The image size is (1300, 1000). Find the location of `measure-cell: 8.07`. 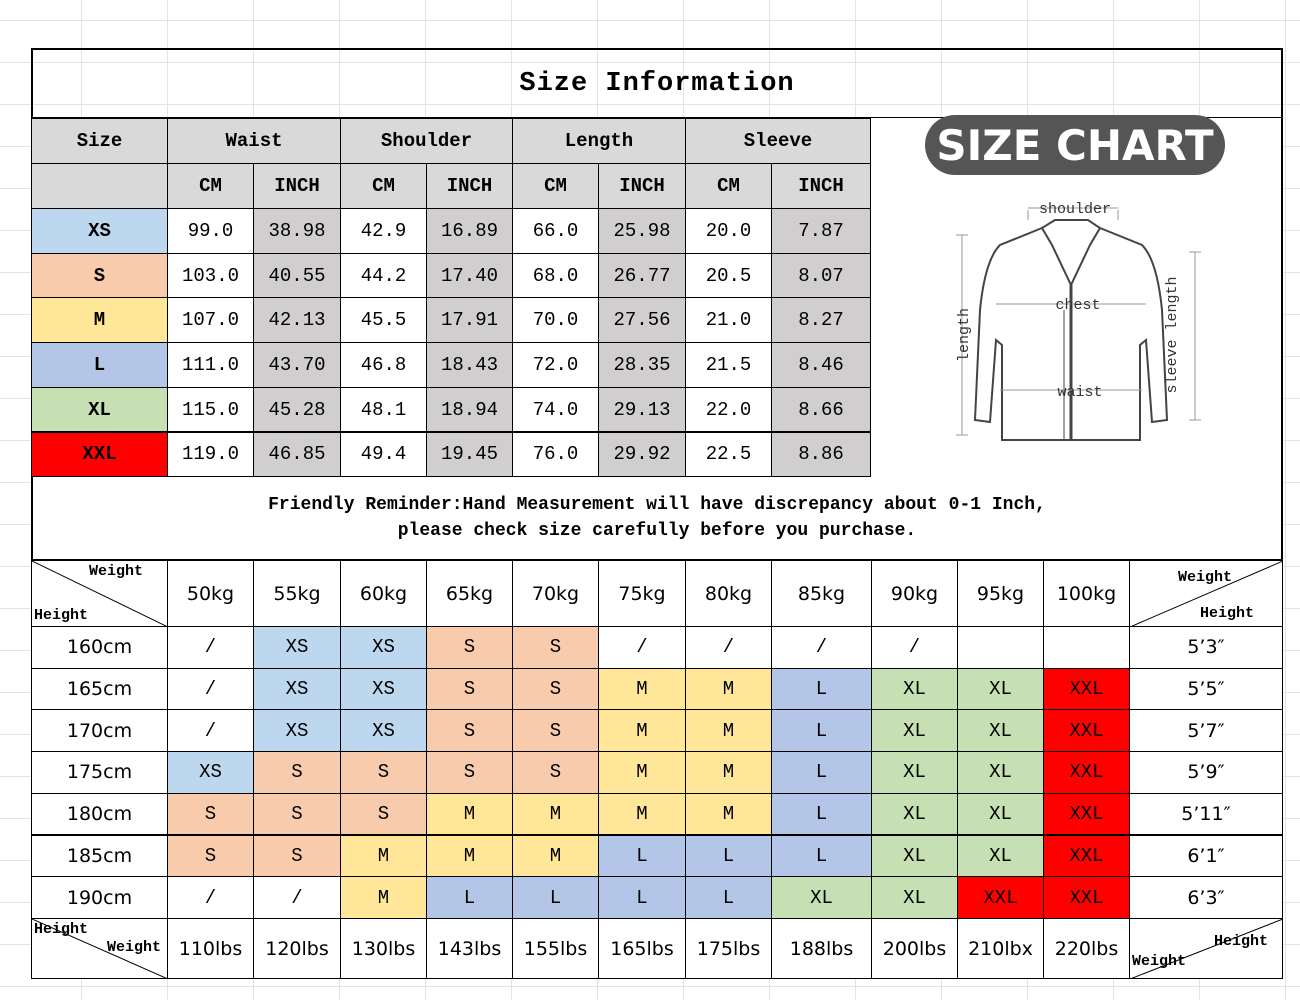

measure-cell: 8.07 is located at coordinates (821, 275).